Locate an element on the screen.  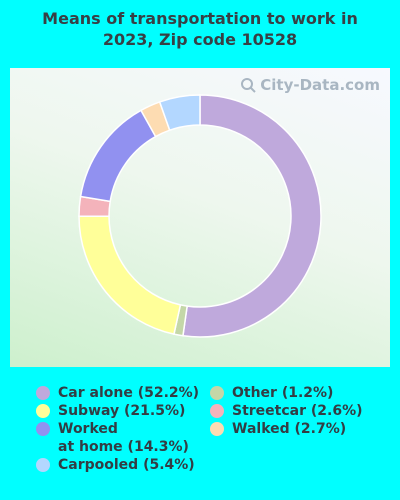
legend-item-worked-at-home: Worked at home (14.3%) is located at coordinates (117, 438).